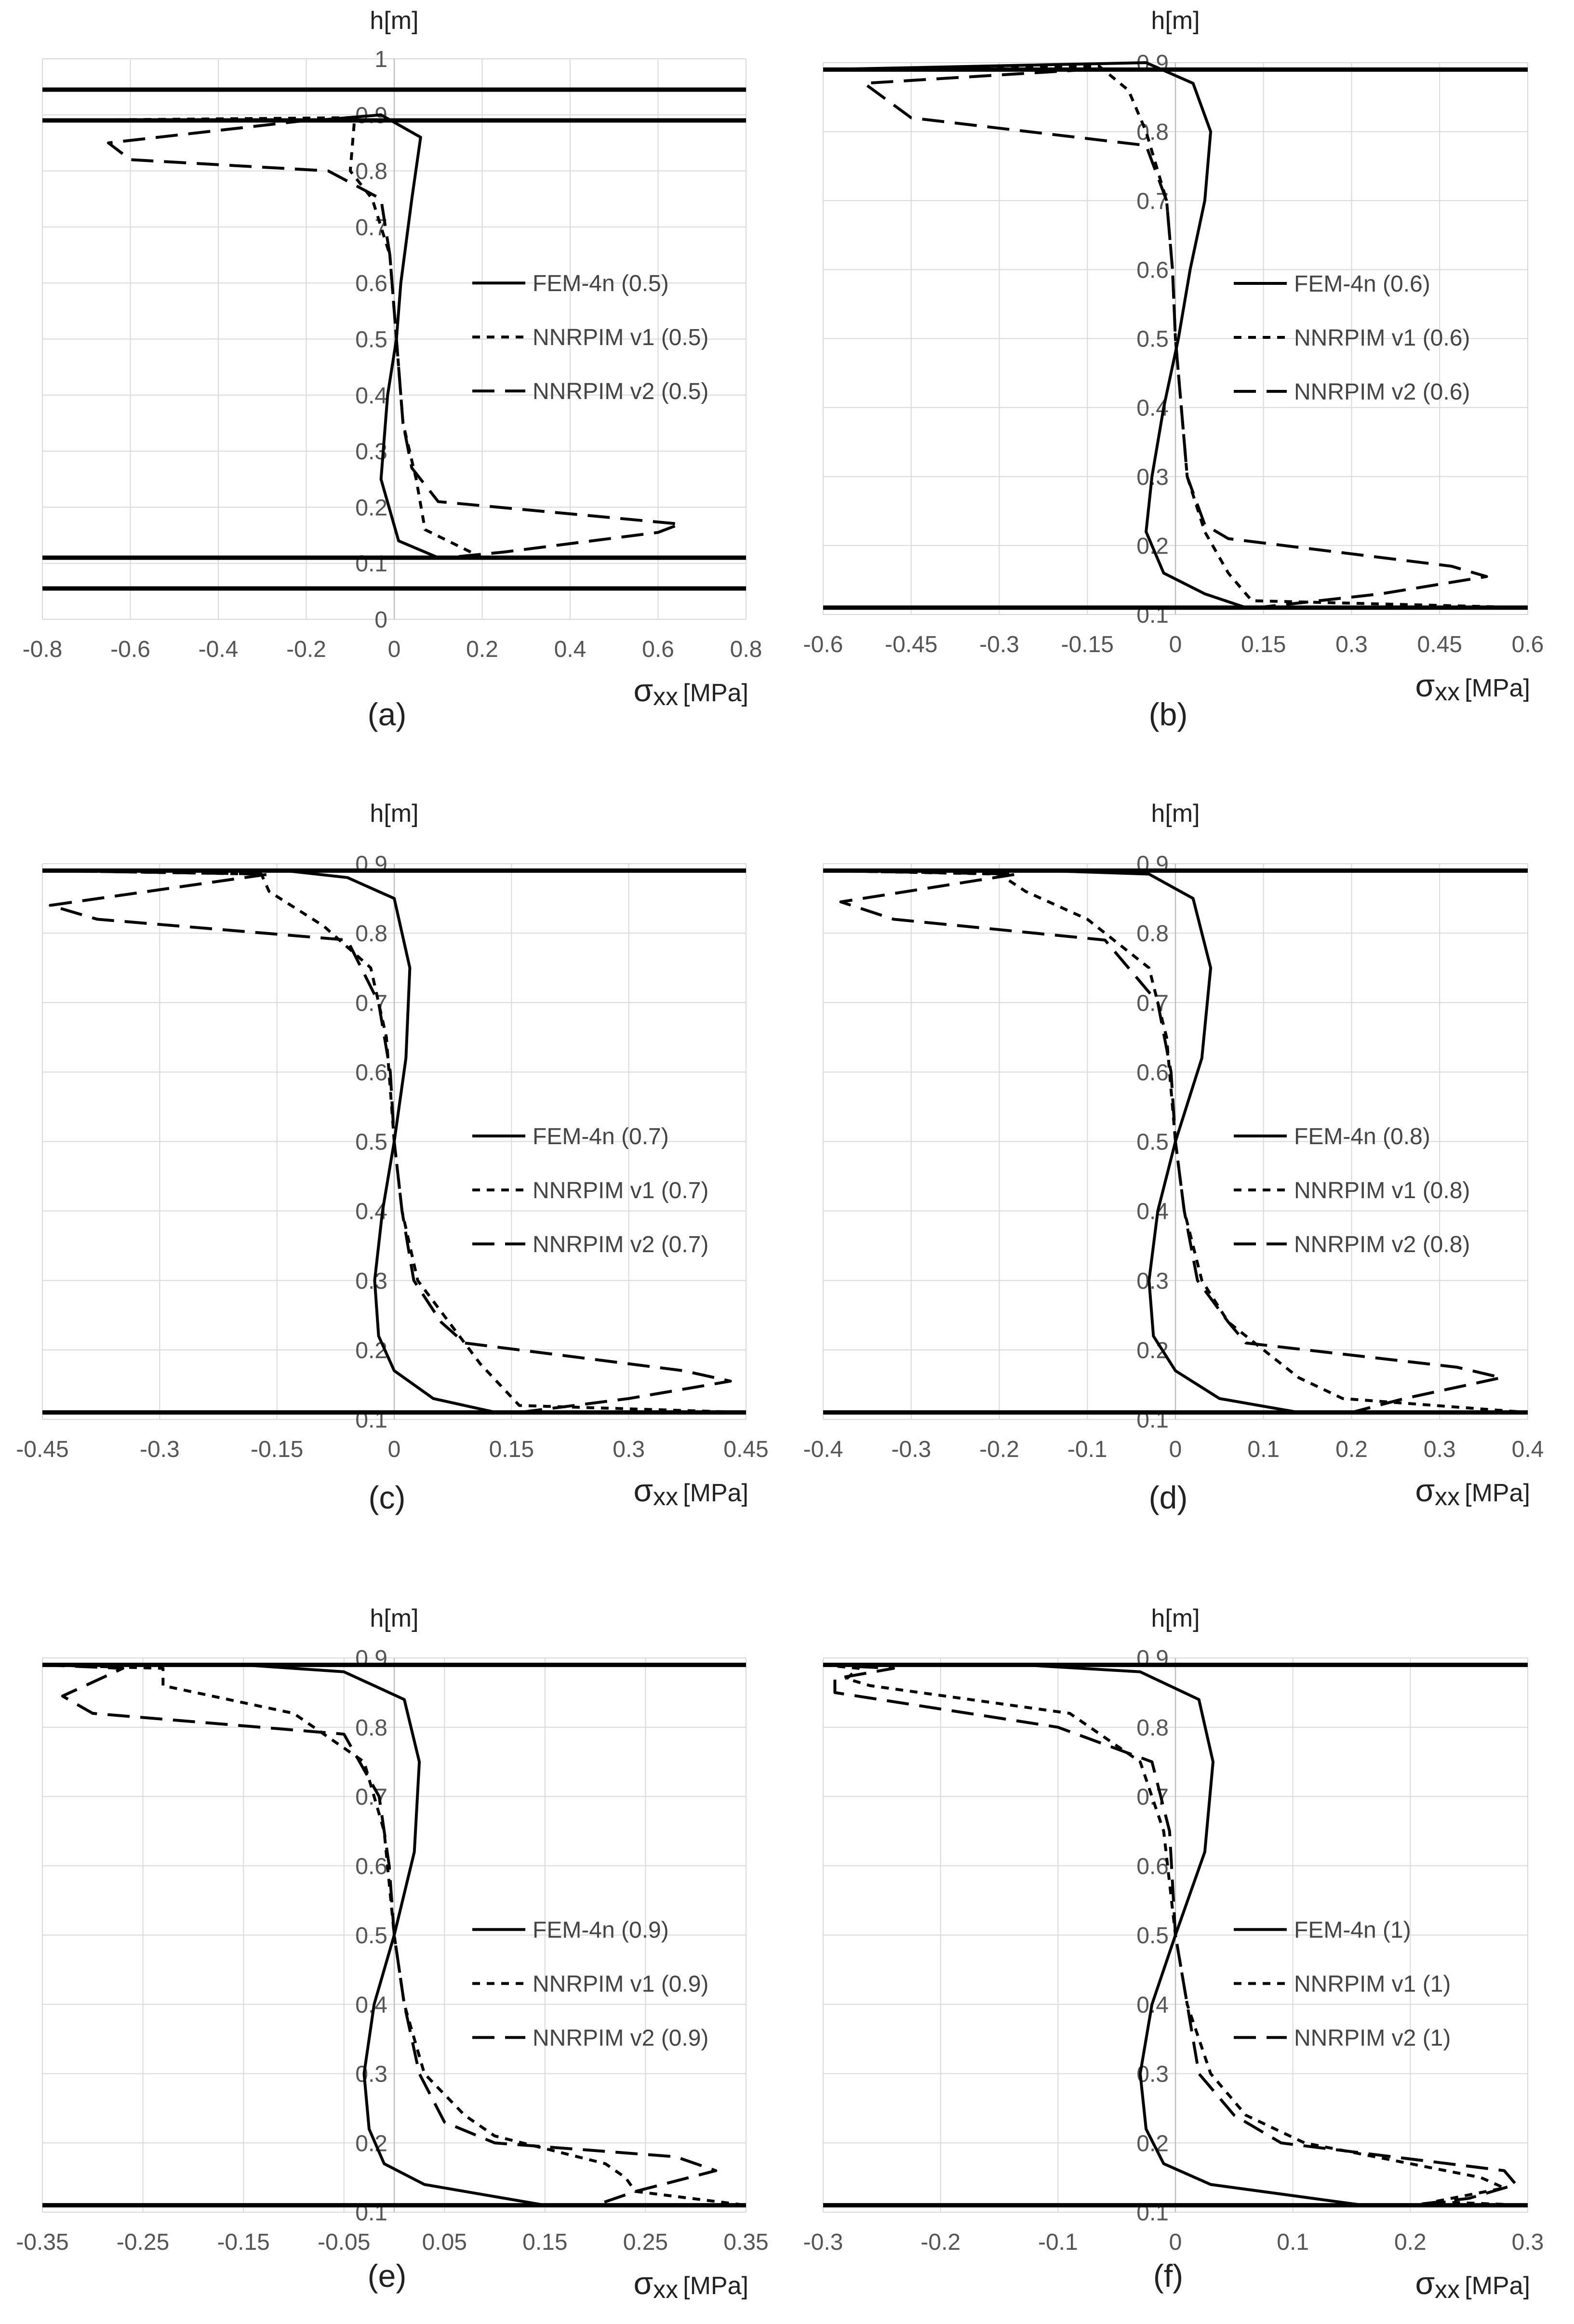 Image resolution: width=1574 pixels, height=2324 pixels. What do you see at coordinates (380, 620) in the screenshot?
I see `y-tick-label: 0` at bounding box center [380, 620].